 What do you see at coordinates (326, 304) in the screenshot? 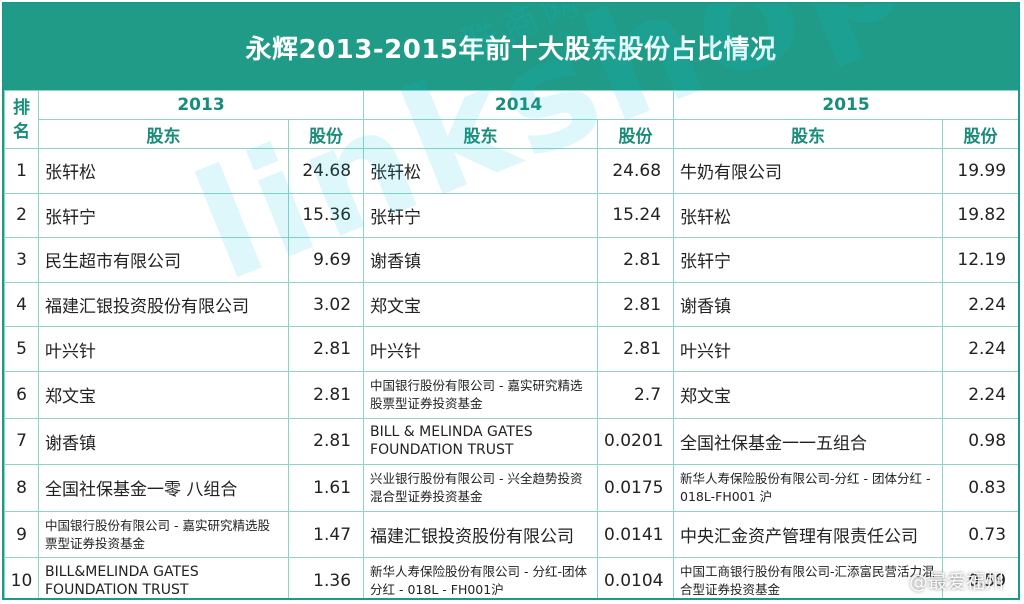
I see `shares-cell-2013: 3.02` at bounding box center [326, 304].